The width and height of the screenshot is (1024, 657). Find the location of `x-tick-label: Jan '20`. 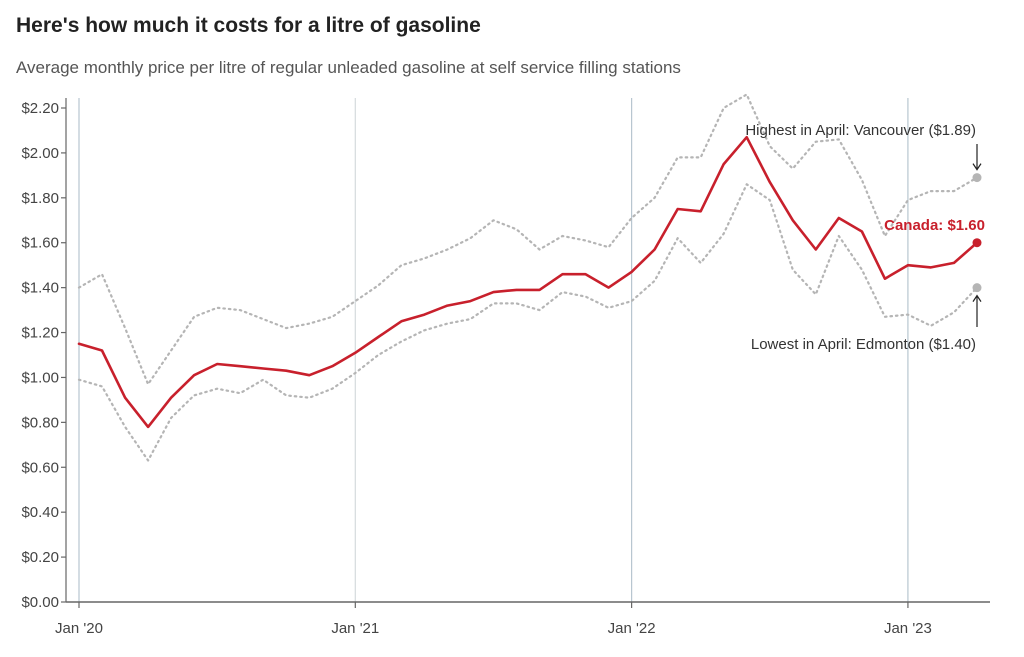

x-tick-label: Jan '20 is located at coordinates (79, 628).